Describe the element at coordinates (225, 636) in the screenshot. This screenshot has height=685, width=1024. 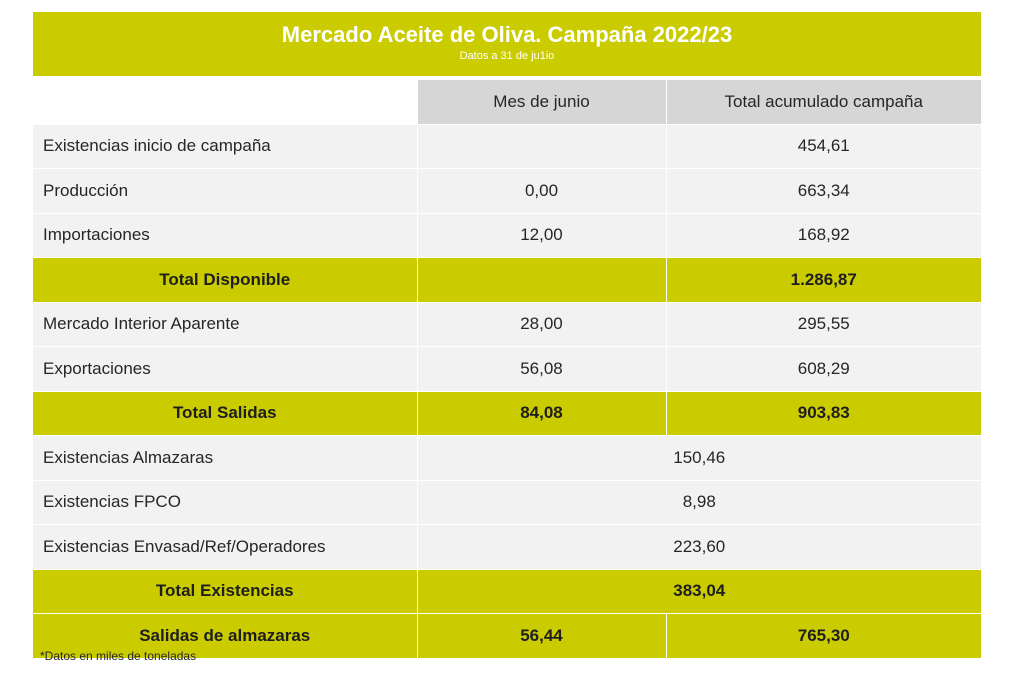
I see `total-label: Salidas de almazaras` at that location.